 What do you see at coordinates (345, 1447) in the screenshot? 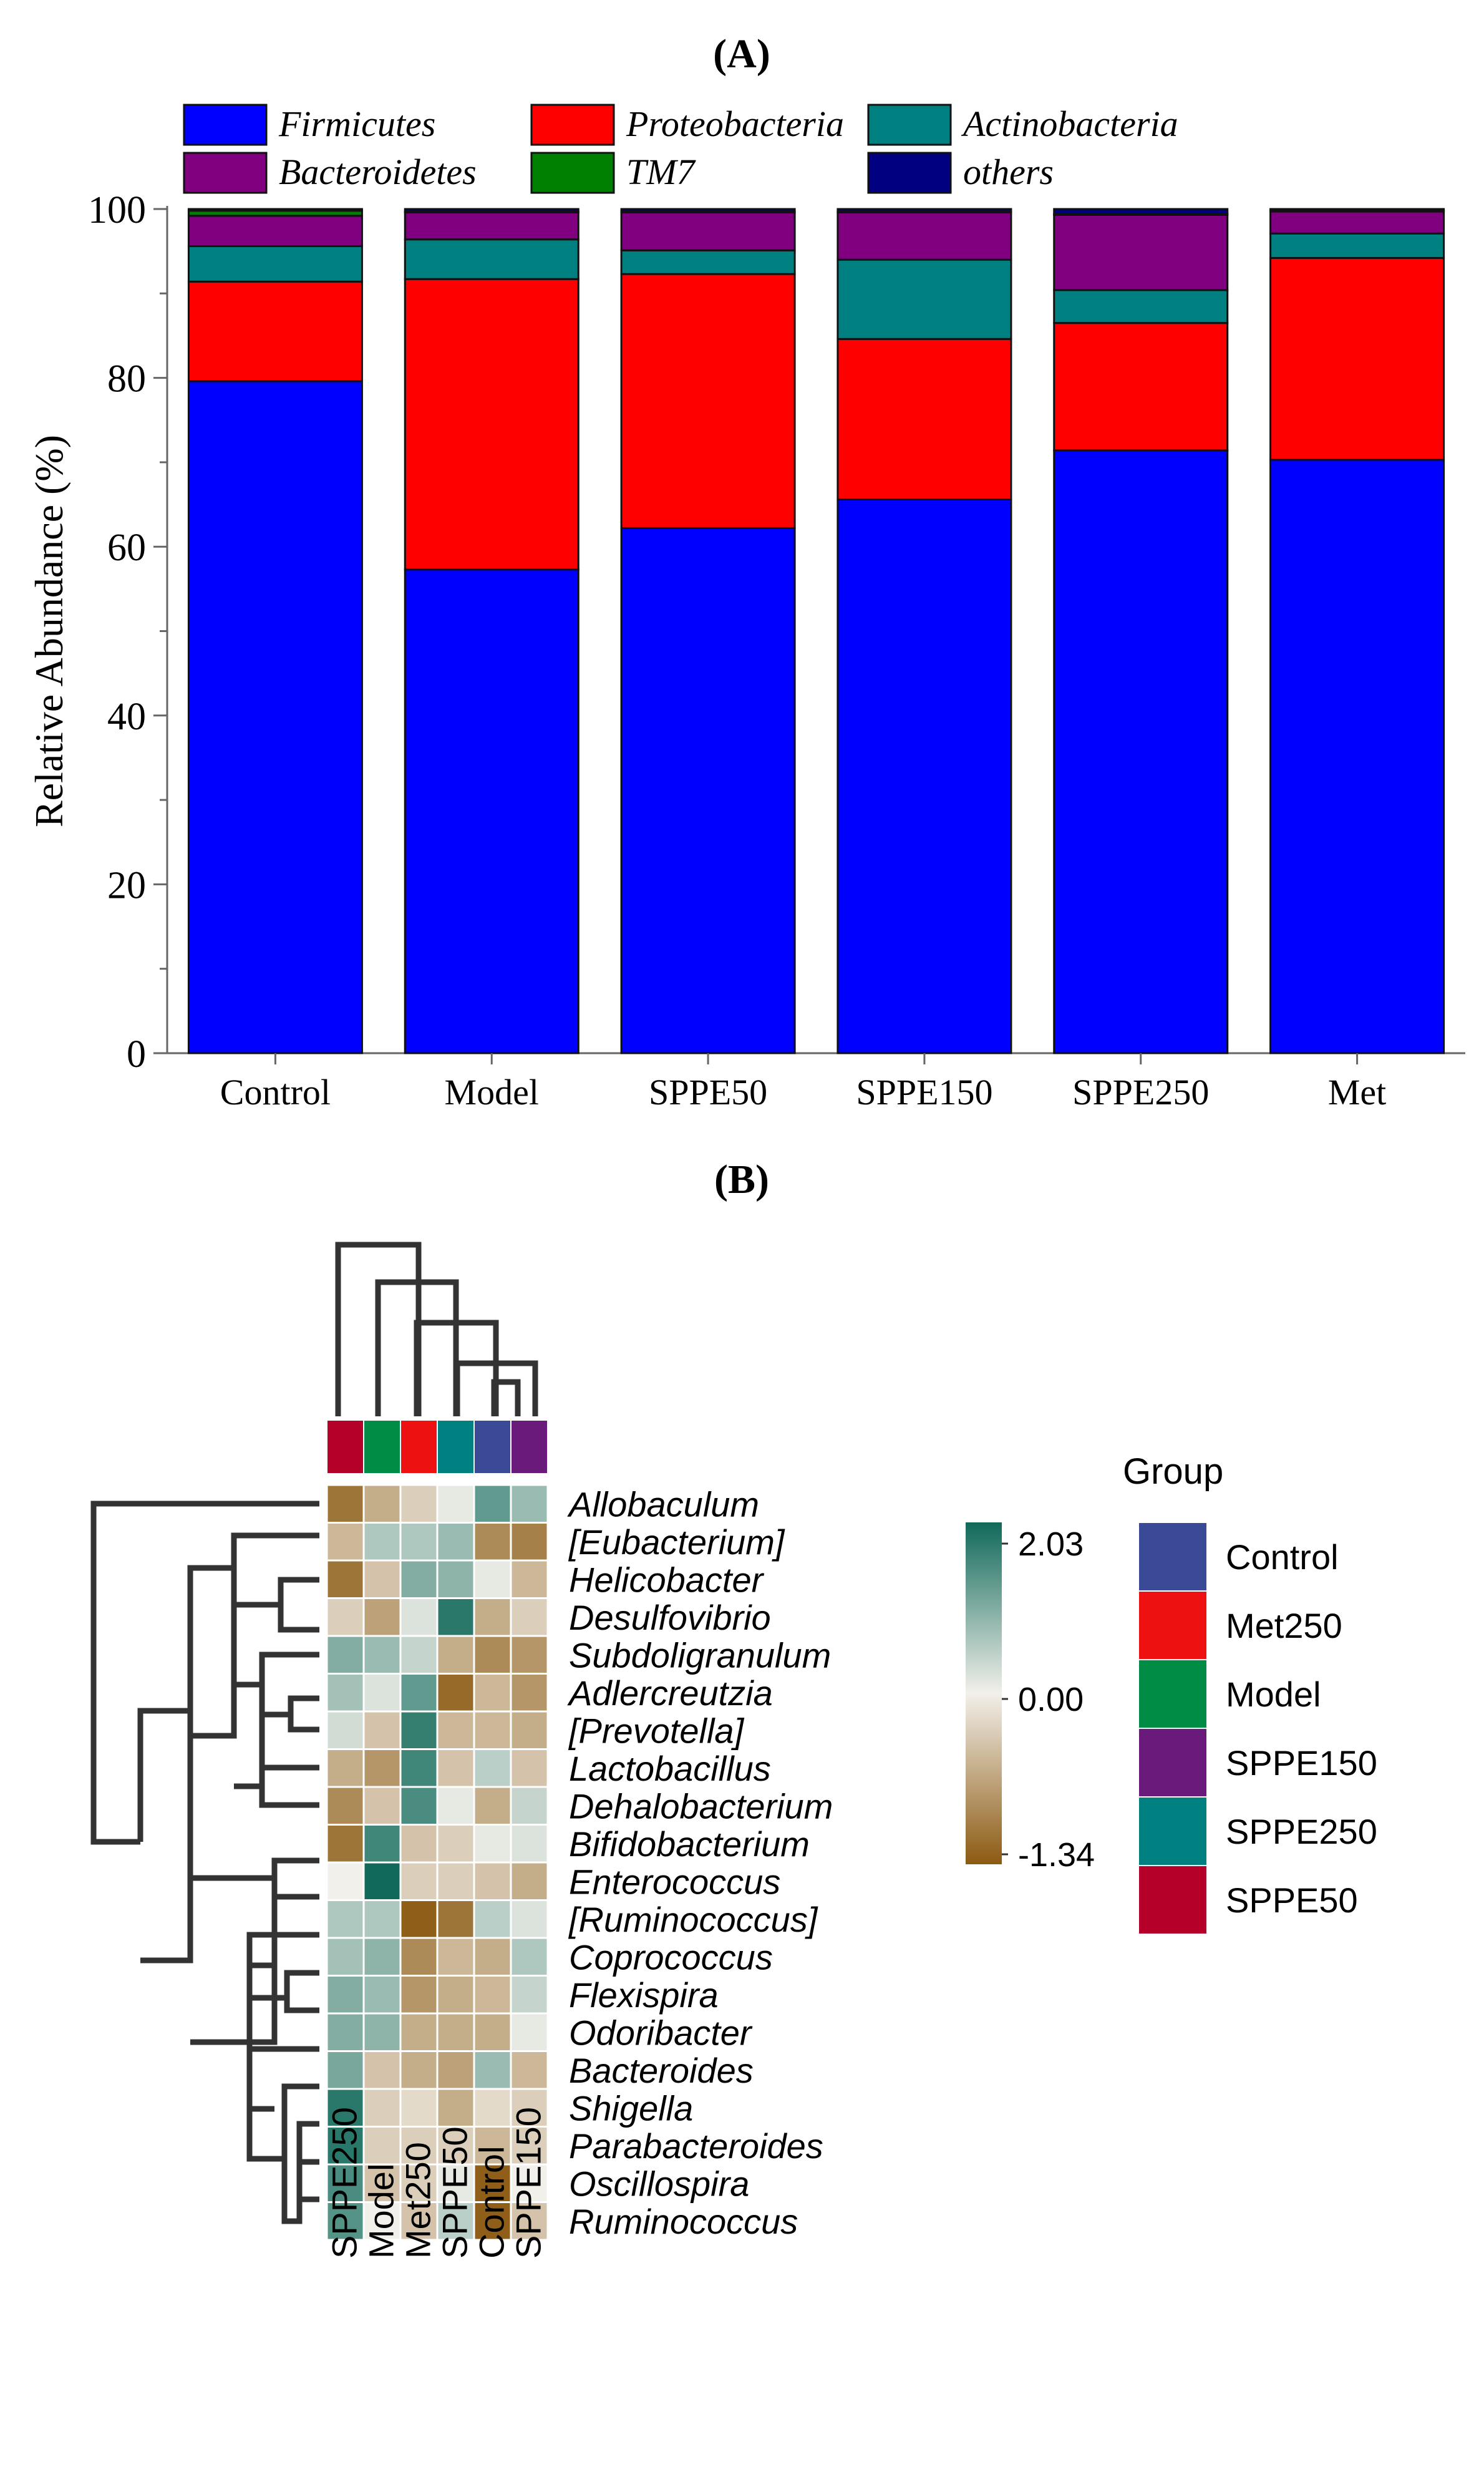
I see `column-annotation-sppe50` at bounding box center [345, 1447].